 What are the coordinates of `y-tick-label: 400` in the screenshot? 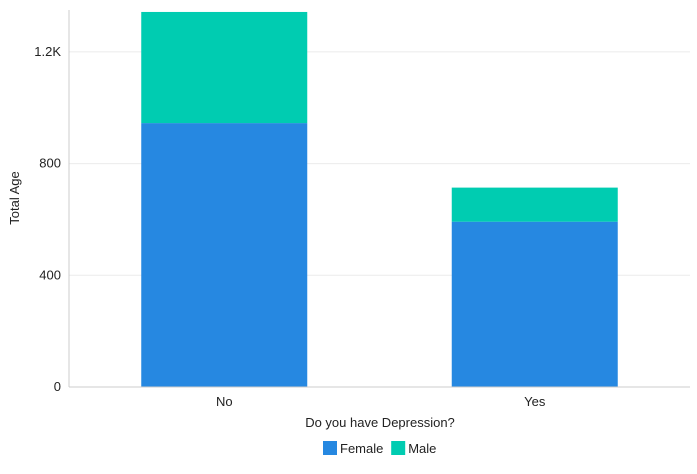 It's located at (50, 274).